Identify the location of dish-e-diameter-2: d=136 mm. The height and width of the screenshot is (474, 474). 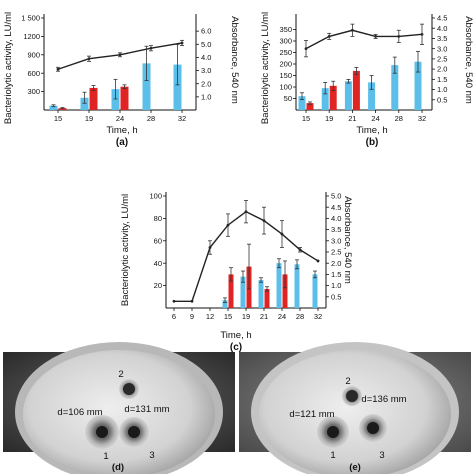
(383, 399).